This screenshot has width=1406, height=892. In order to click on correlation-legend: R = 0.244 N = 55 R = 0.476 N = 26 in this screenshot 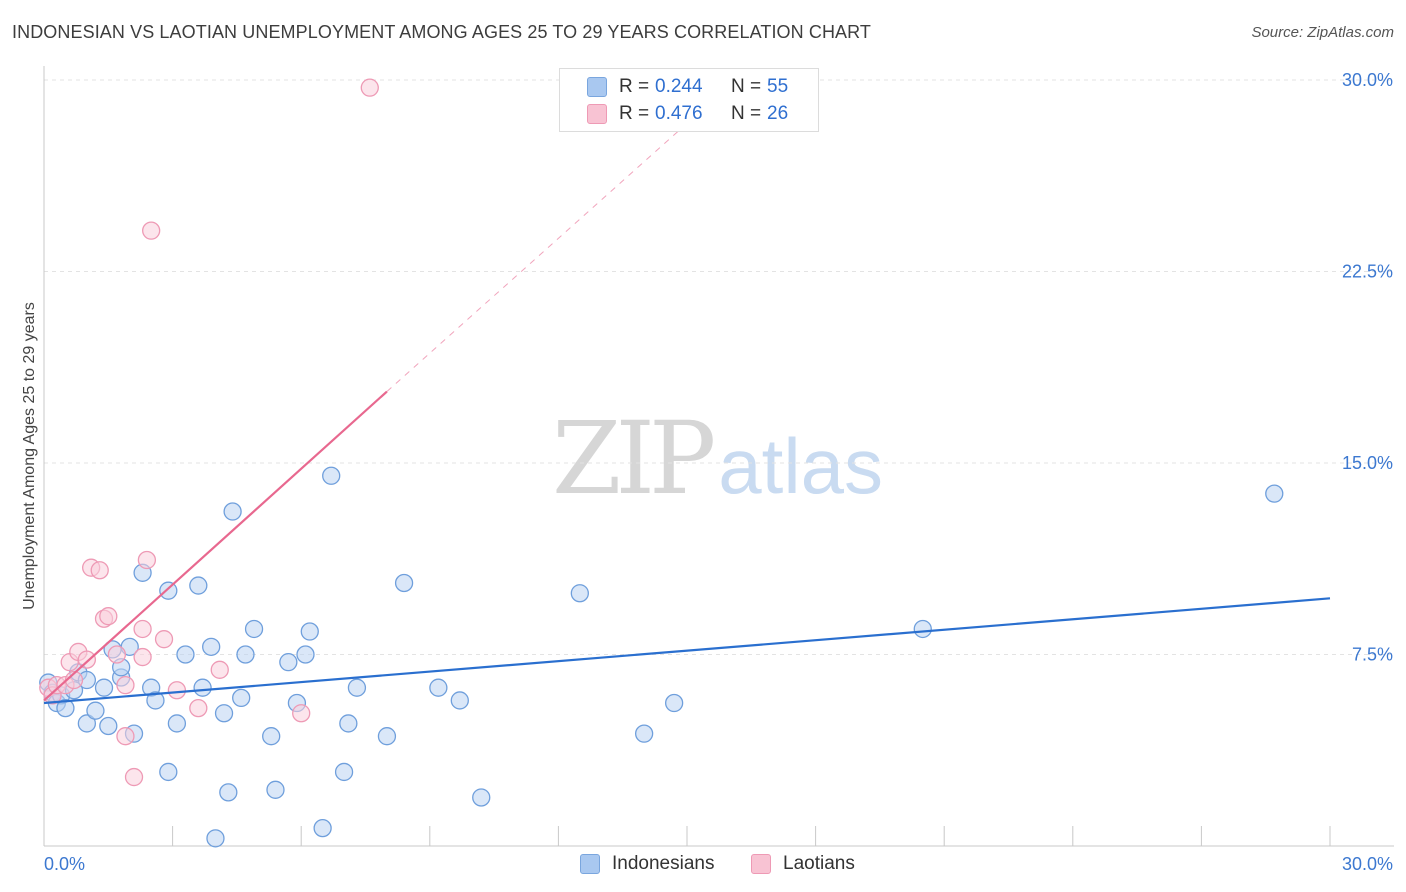, I will do `click(689, 100)`.